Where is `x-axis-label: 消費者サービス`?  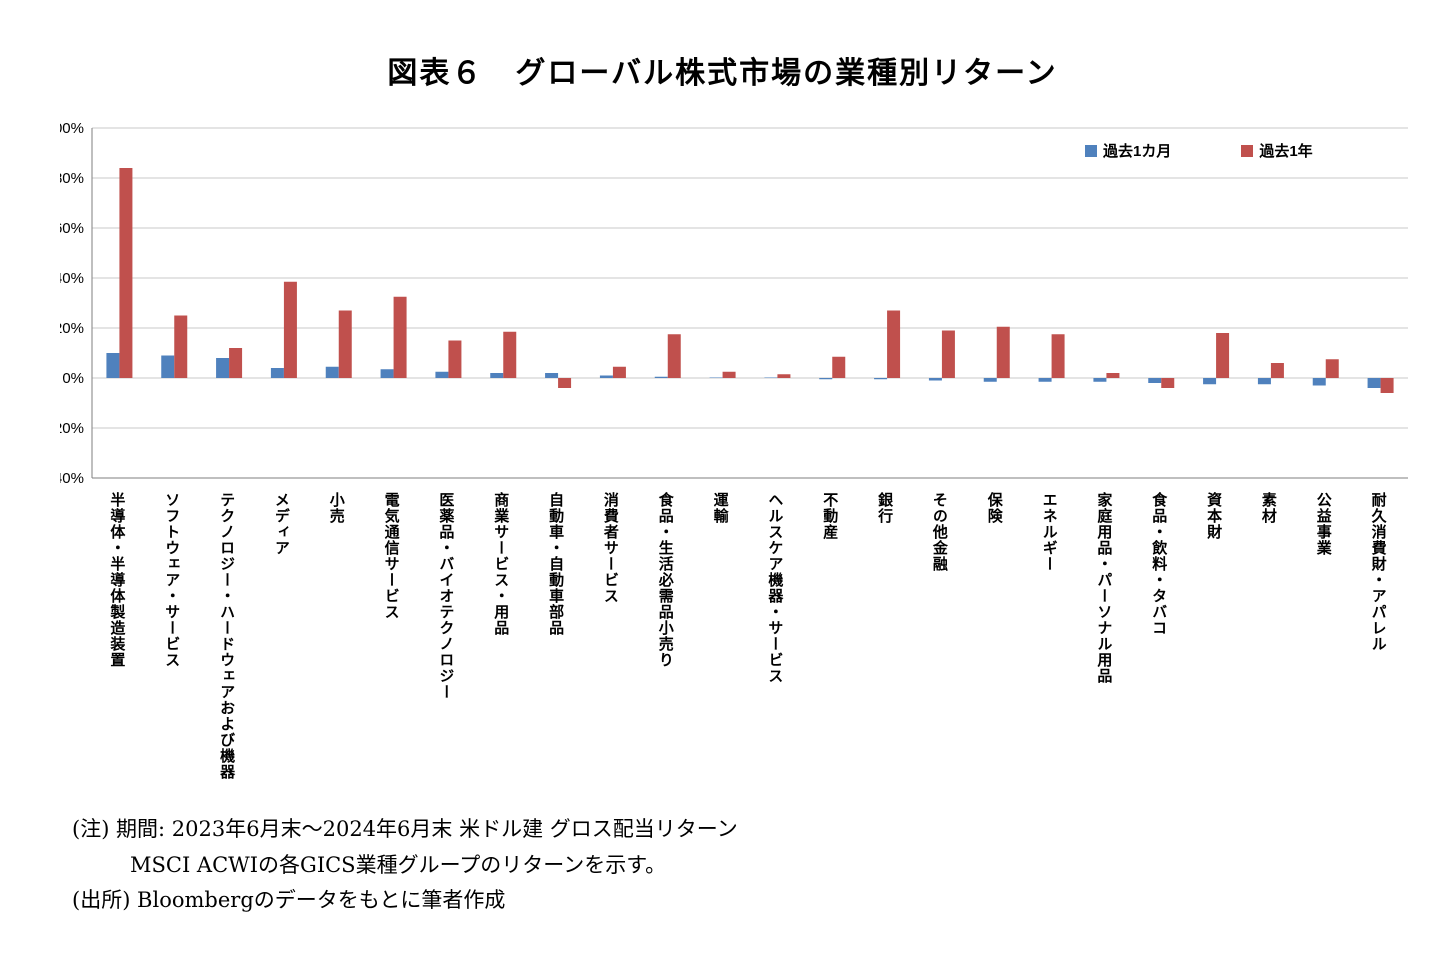 x-axis-label: 消費者サービス is located at coordinates (610, 548).